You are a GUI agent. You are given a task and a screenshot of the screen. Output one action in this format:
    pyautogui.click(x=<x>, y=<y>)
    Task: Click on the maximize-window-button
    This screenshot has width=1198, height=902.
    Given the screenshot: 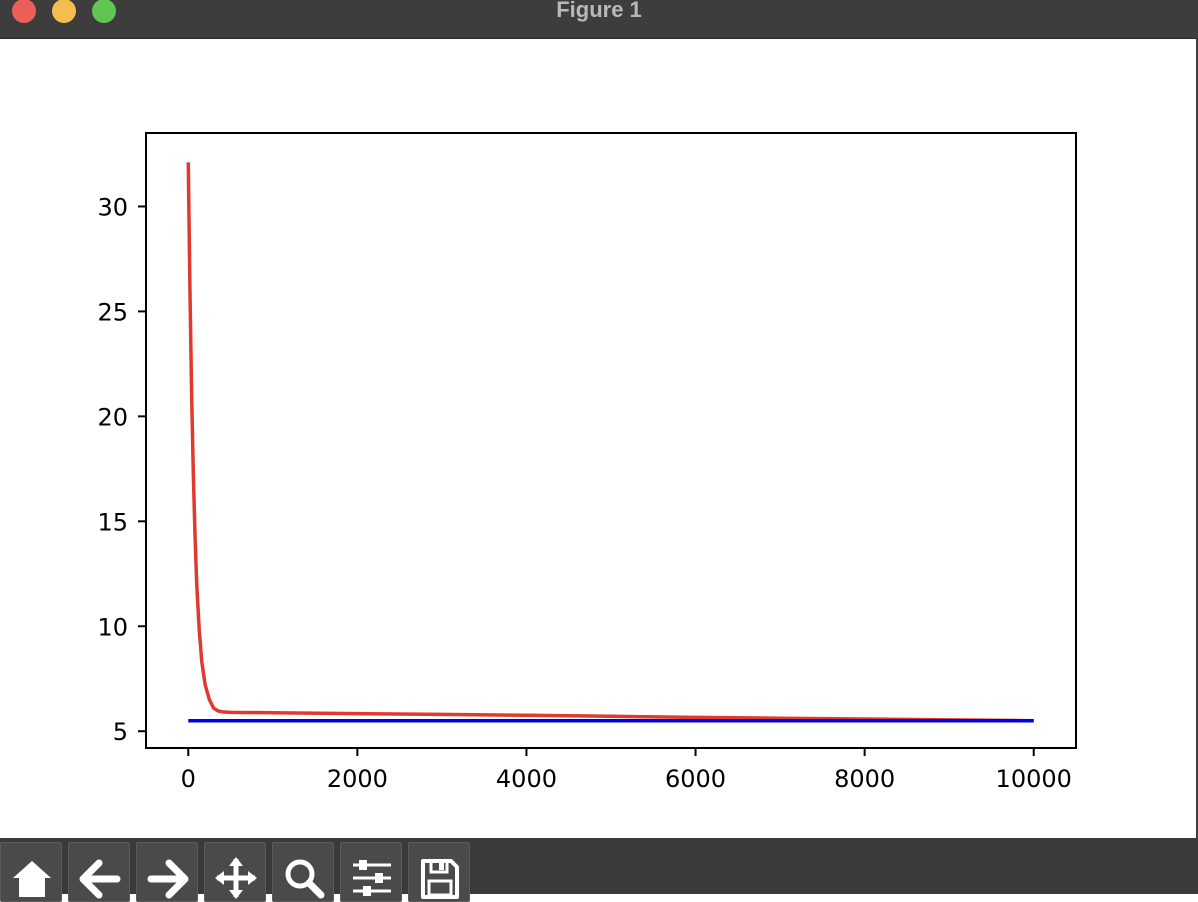 What is the action you would take?
    pyautogui.click(x=104, y=11)
    